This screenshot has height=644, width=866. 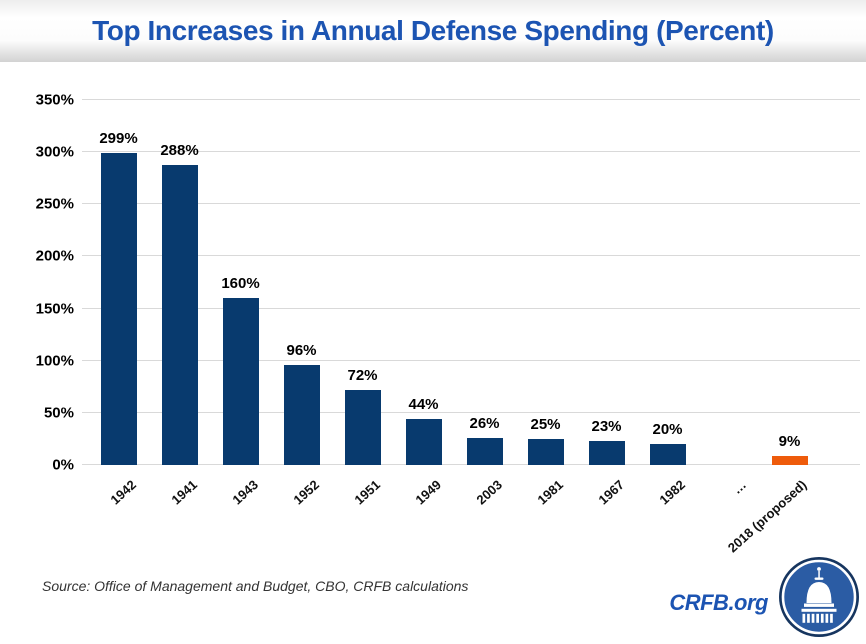 What do you see at coordinates (362, 528) in the screenshot?
I see `x-slot: 1951` at bounding box center [362, 528].